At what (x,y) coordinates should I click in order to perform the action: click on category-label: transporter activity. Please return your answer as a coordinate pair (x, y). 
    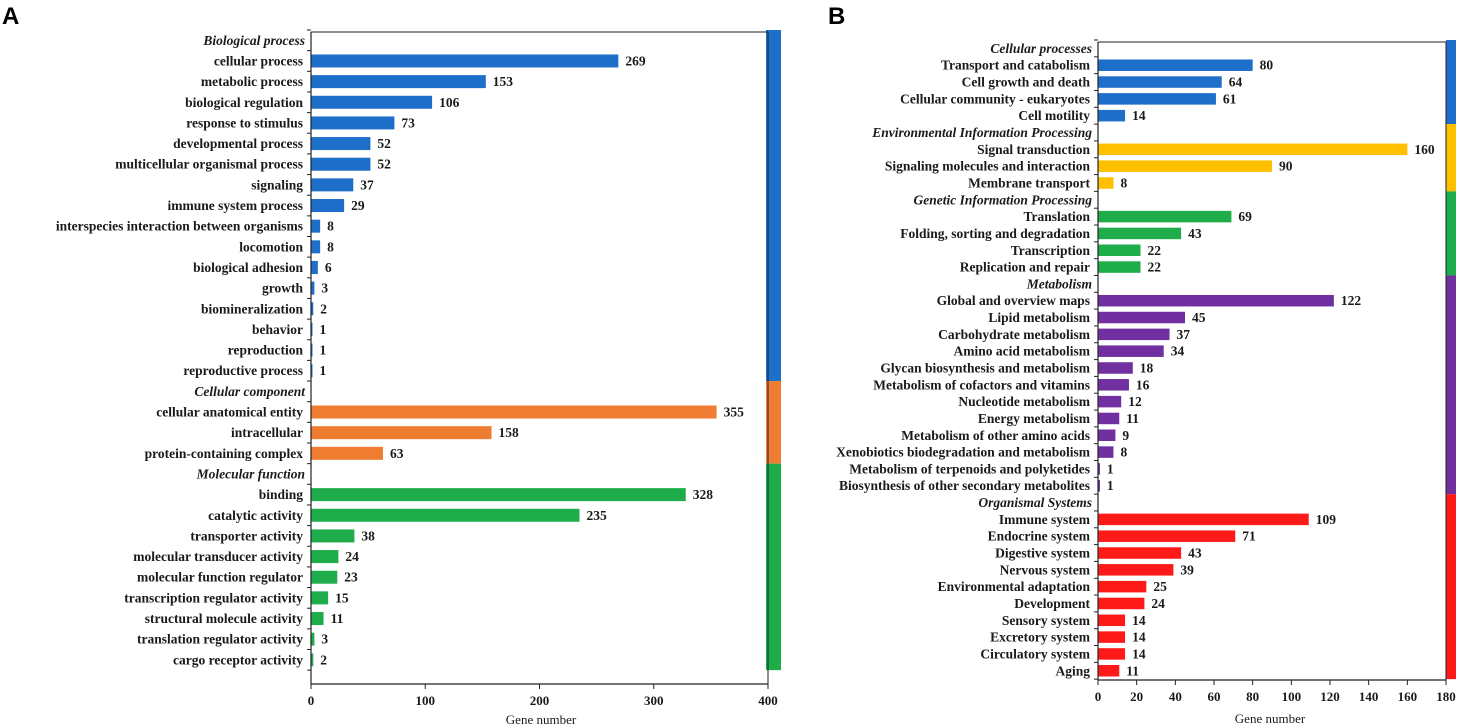
    Looking at the image, I should click on (246, 535).